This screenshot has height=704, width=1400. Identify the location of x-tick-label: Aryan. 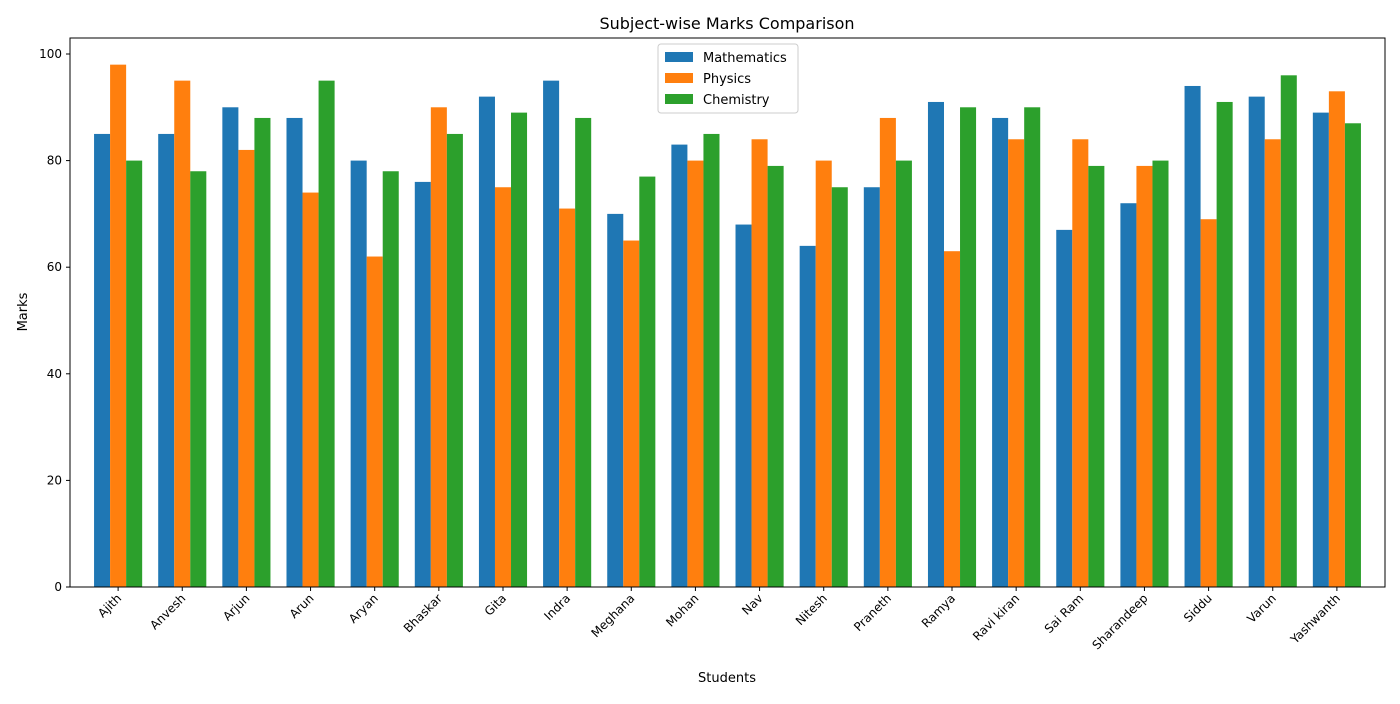
(363, 608).